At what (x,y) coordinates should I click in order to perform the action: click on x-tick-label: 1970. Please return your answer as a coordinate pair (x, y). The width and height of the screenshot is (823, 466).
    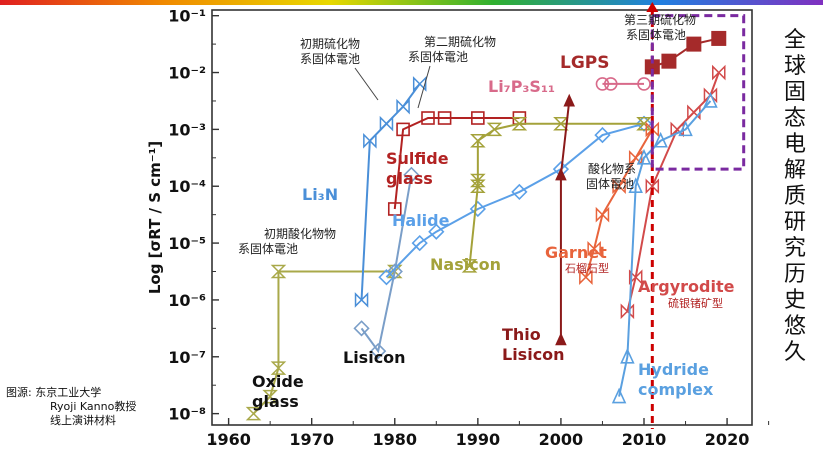
    Looking at the image, I should click on (311, 439).